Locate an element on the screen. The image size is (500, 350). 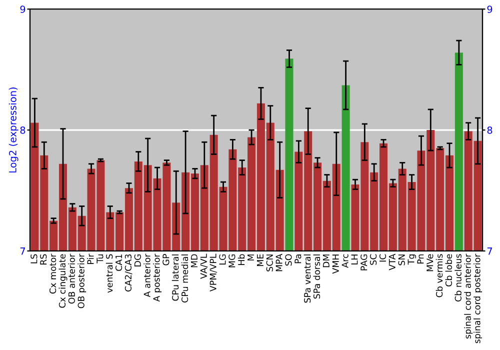
x-tick-label: RS is located at coordinates (43, 259).